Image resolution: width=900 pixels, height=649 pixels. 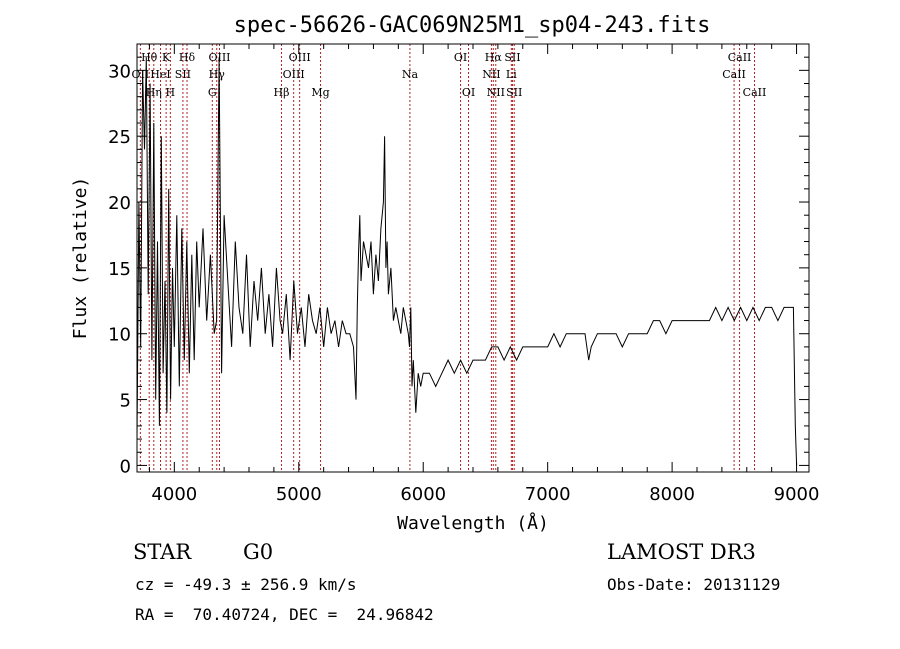 What do you see at coordinates (491, 74) in the screenshot?
I see `line-label-20: NII` at bounding box center [491, 74].